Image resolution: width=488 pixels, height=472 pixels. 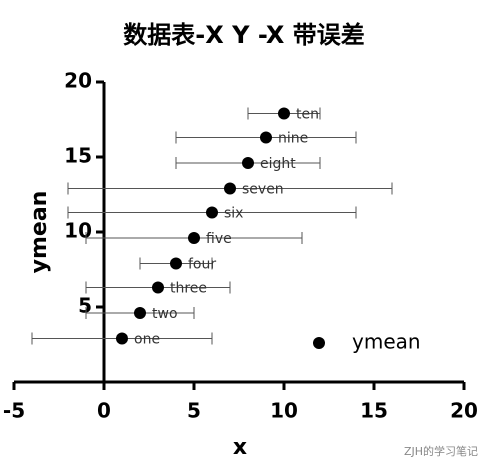 What do you see at coordinates (188, 289) in the screenshot?
I see `point-label: three` at bounding box center [188, 289].